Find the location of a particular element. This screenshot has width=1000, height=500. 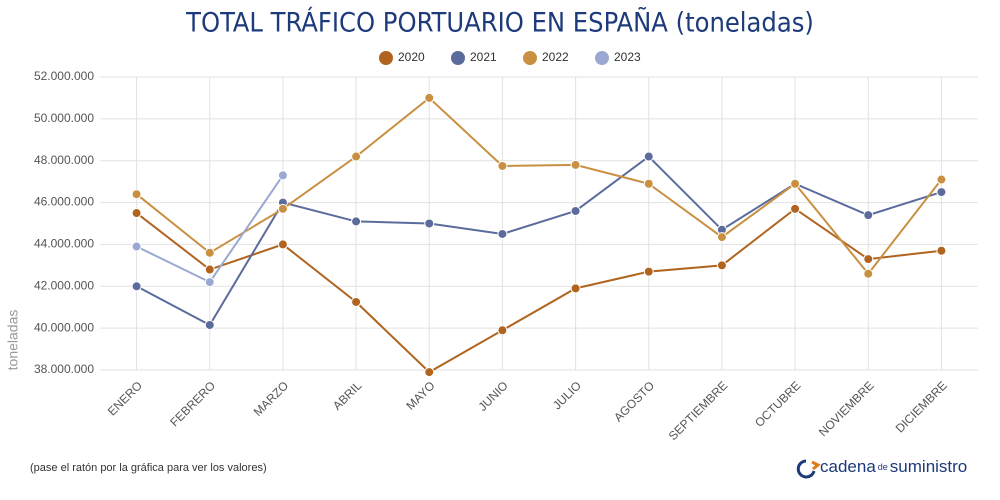

x-tick-label: JUNIO is located at coordinates (492, 395).